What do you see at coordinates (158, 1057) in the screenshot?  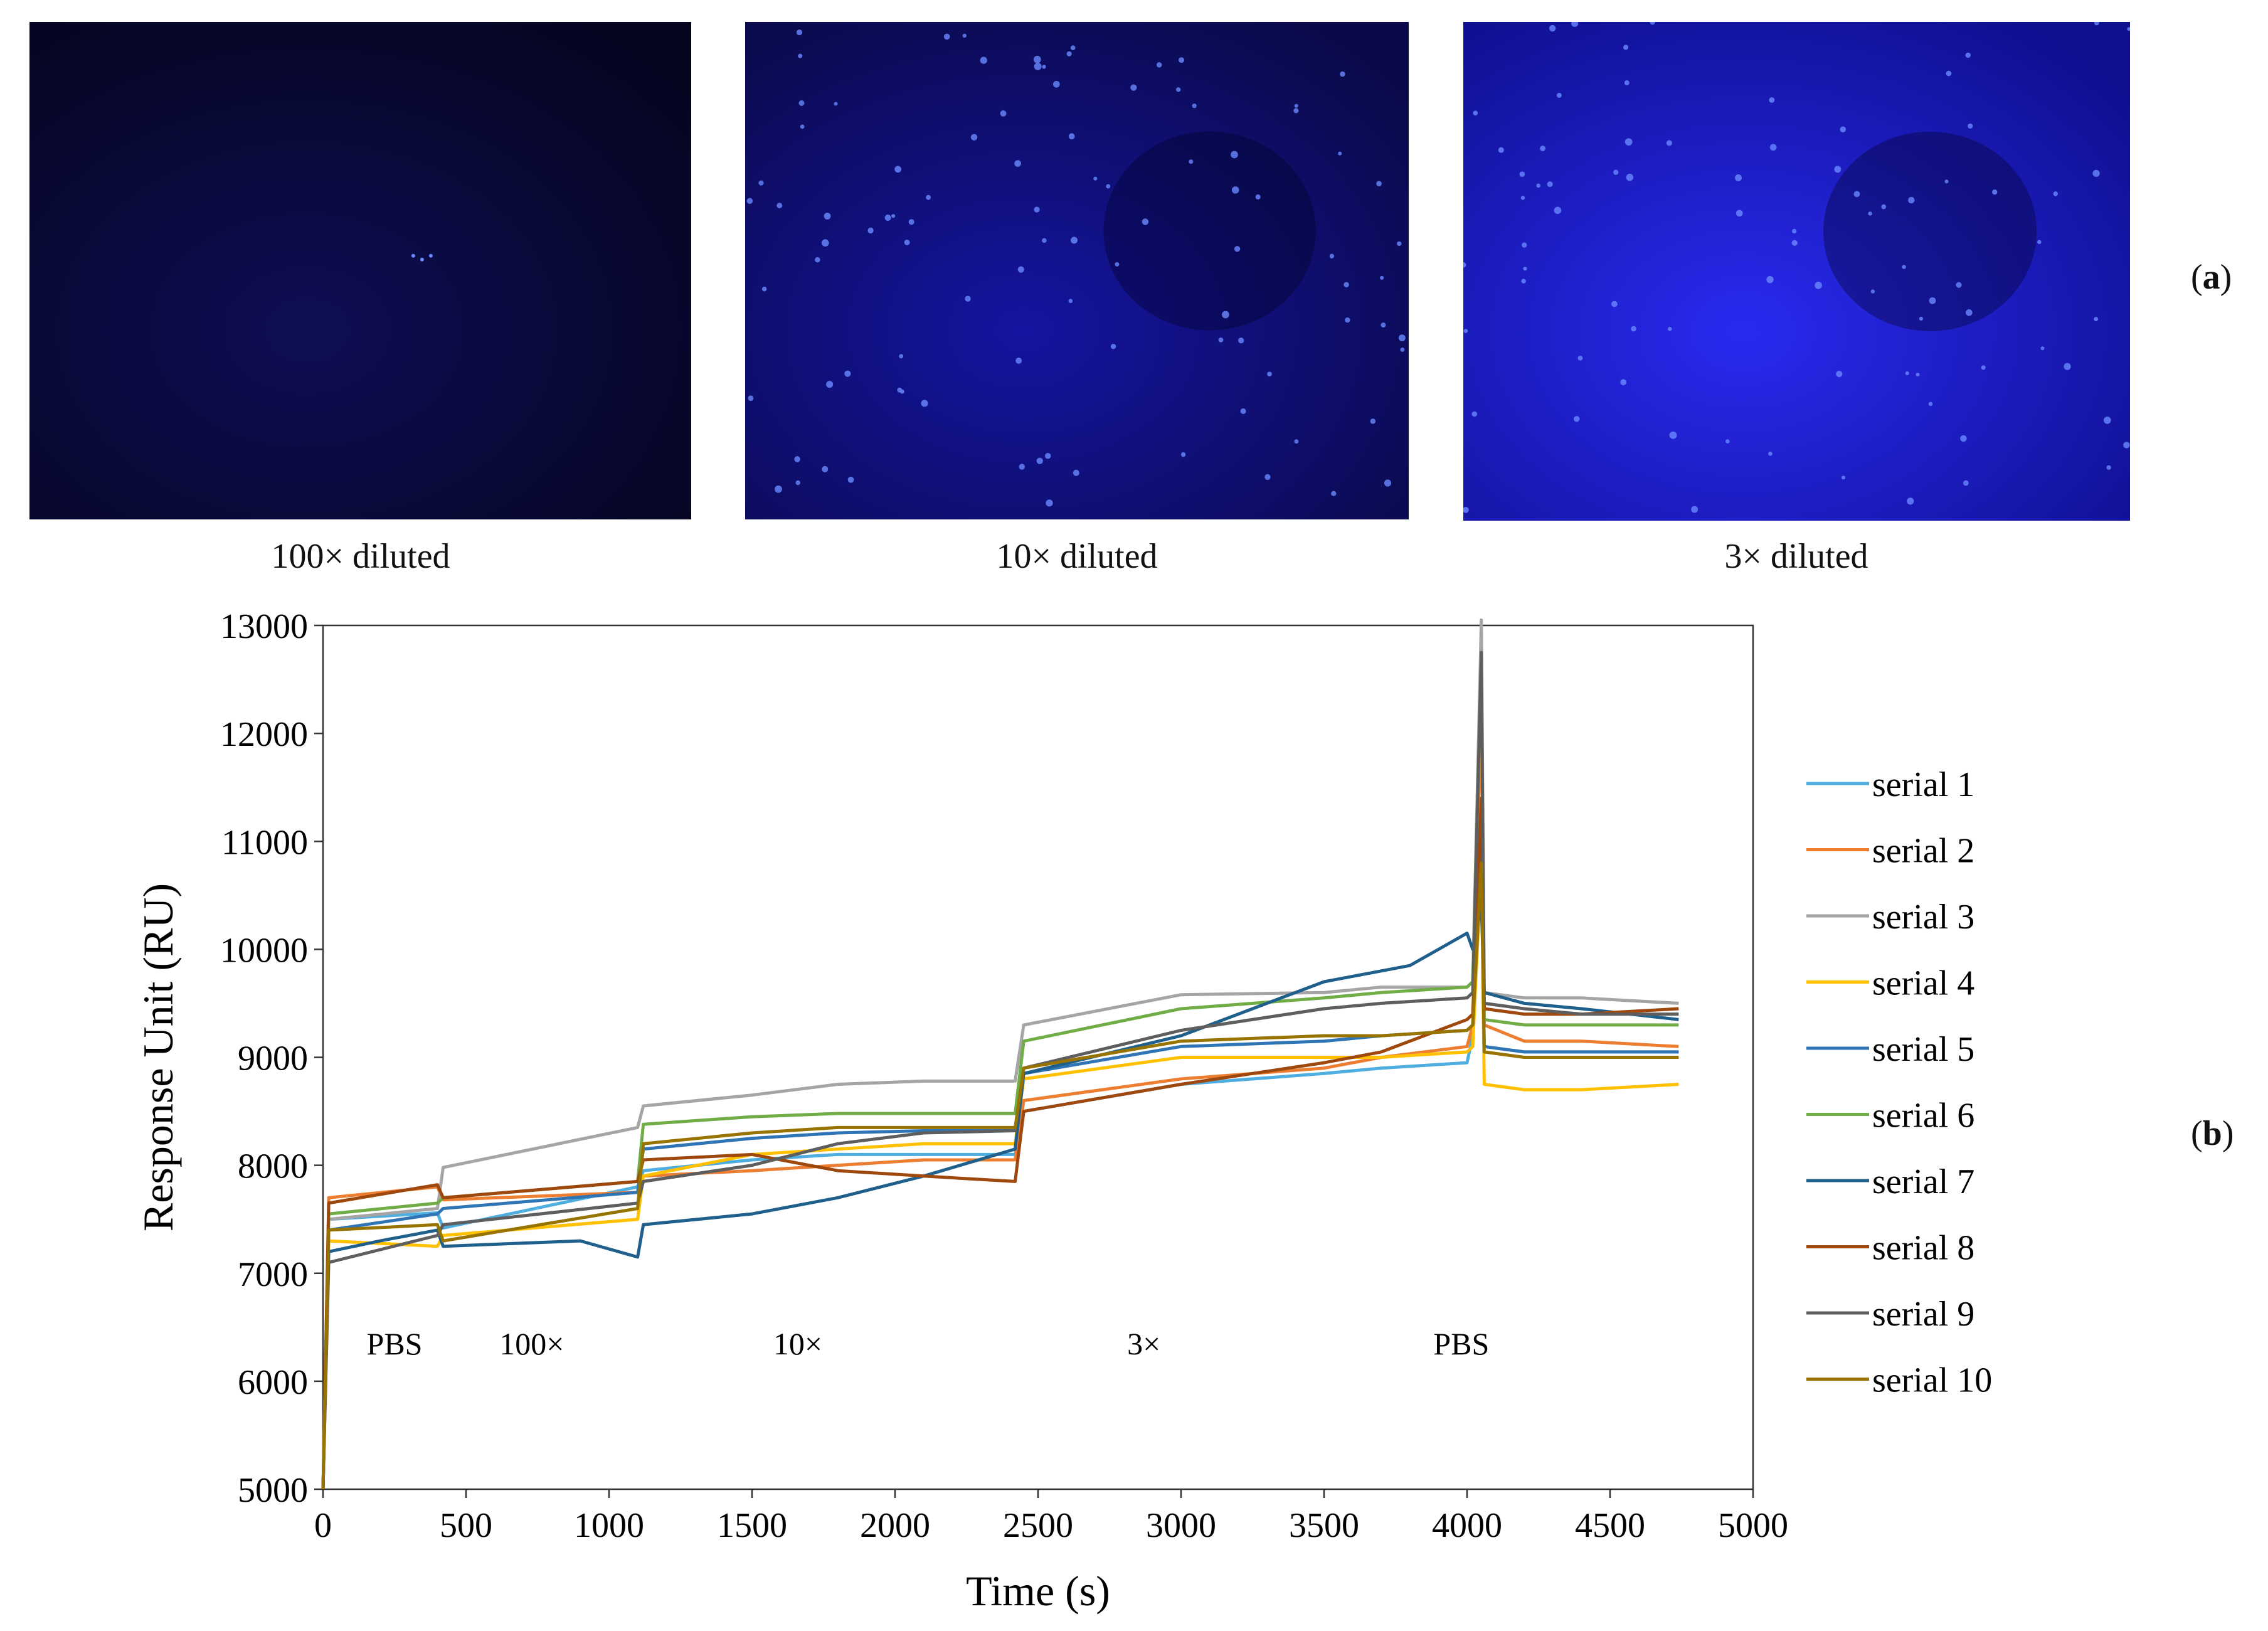 I see `y-axis-label: Response Unit (RU)` at bounding box center [158, 1057].